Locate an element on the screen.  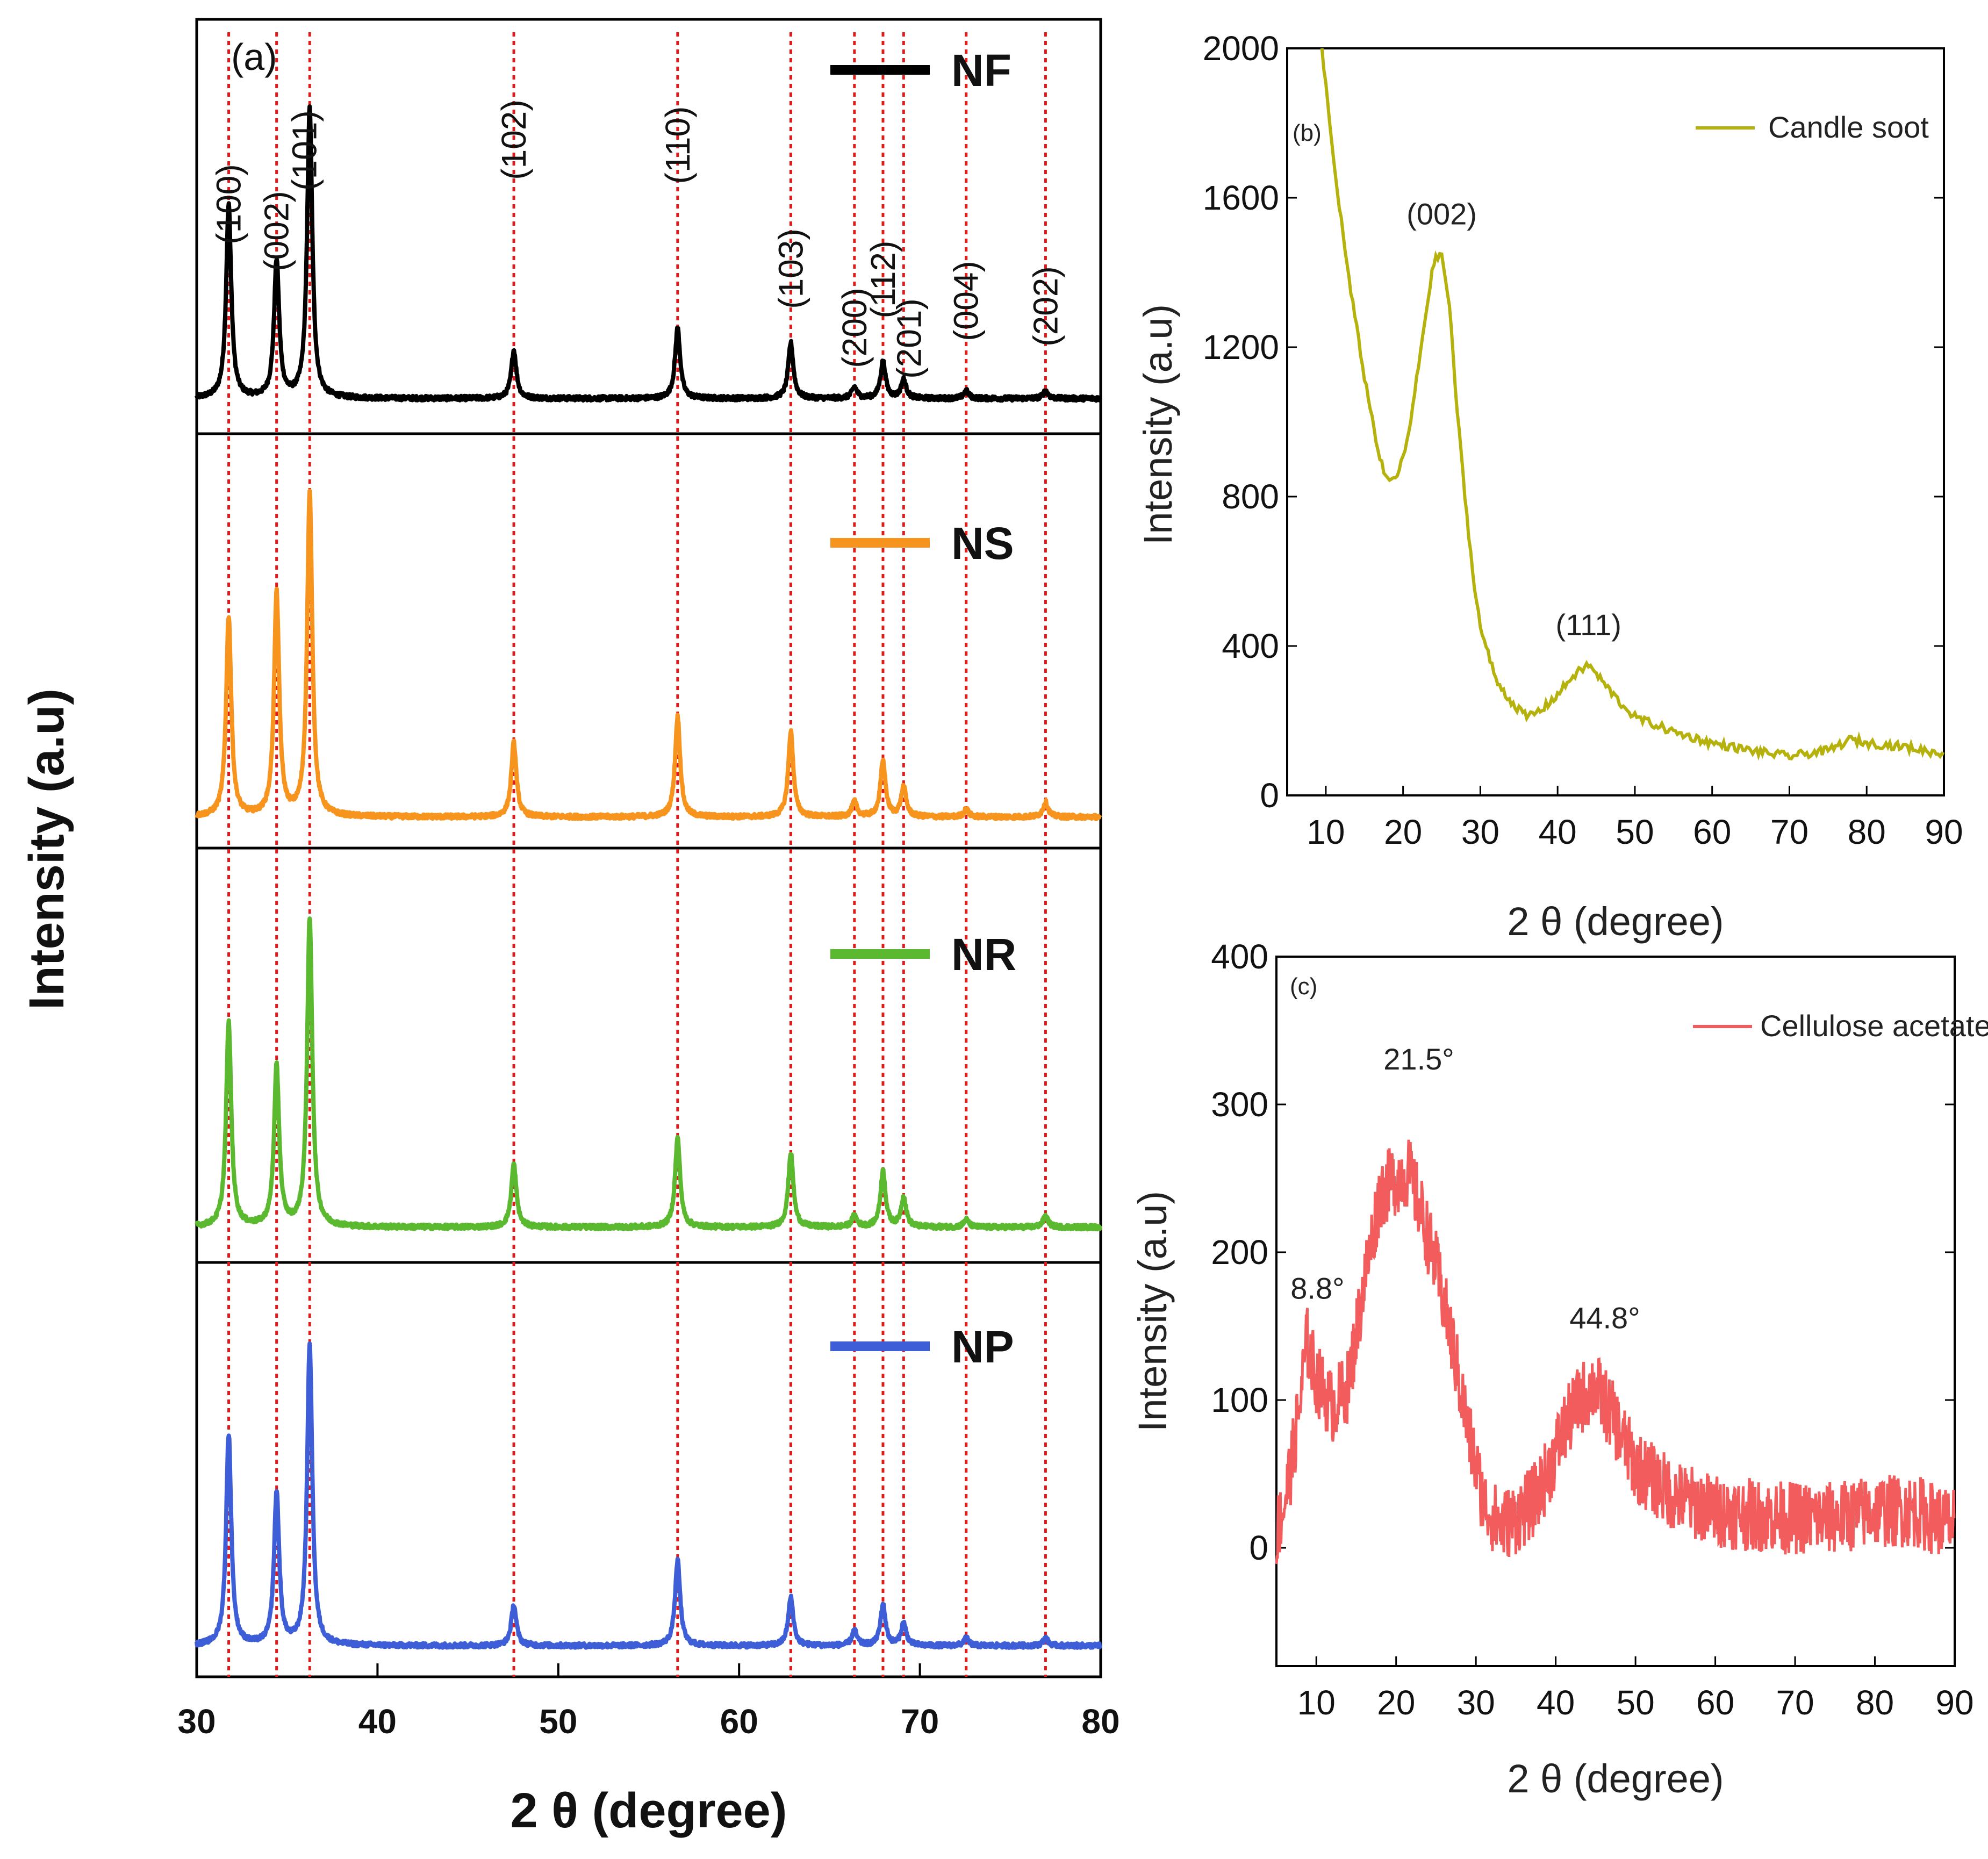
panel-a-y-axis-label: Intensity (a.u) is located at coordinates (46, 849).